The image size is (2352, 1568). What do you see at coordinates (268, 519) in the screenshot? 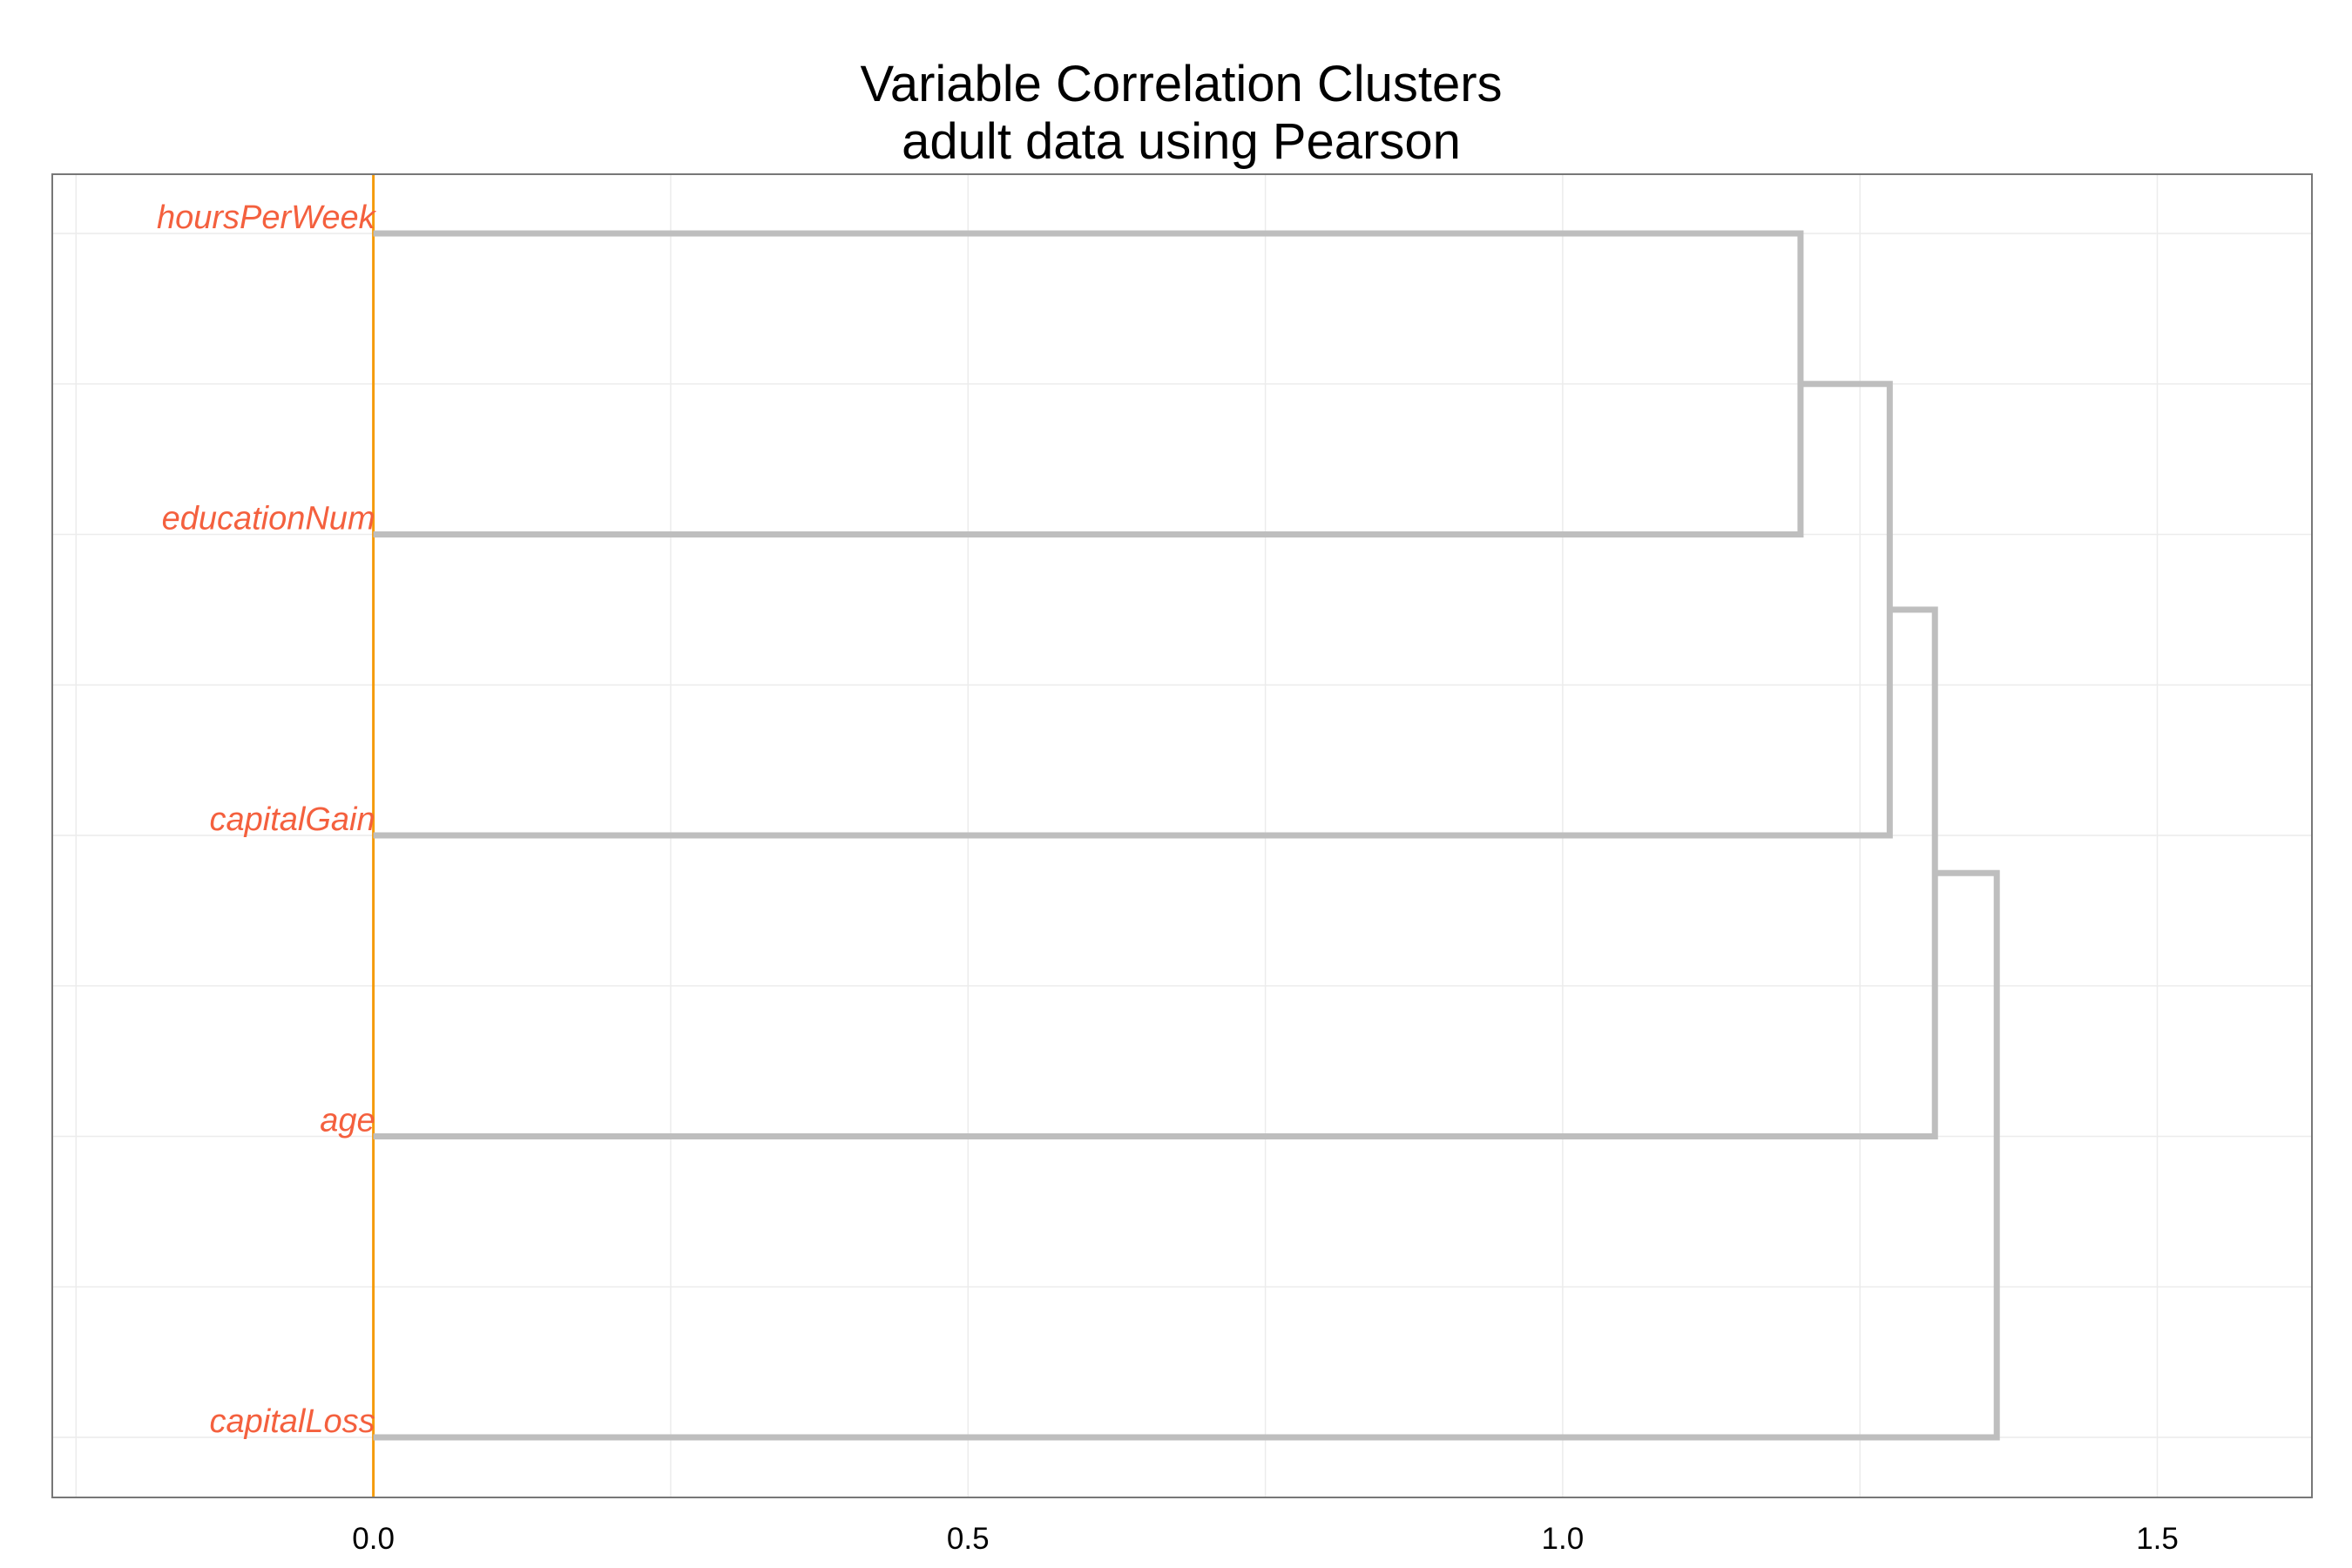
I see `leaf-label-educationNum: educationNum` at bounding box center [268, 519].